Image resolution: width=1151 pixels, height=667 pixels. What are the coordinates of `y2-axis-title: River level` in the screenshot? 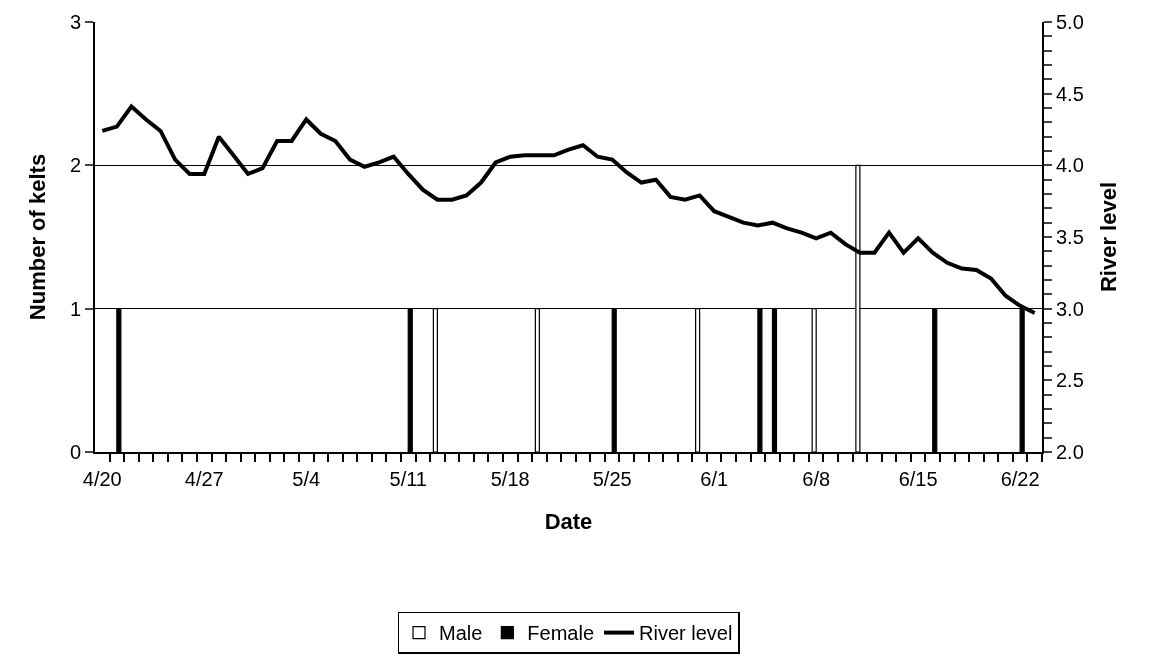 It's located at (1109, 237).